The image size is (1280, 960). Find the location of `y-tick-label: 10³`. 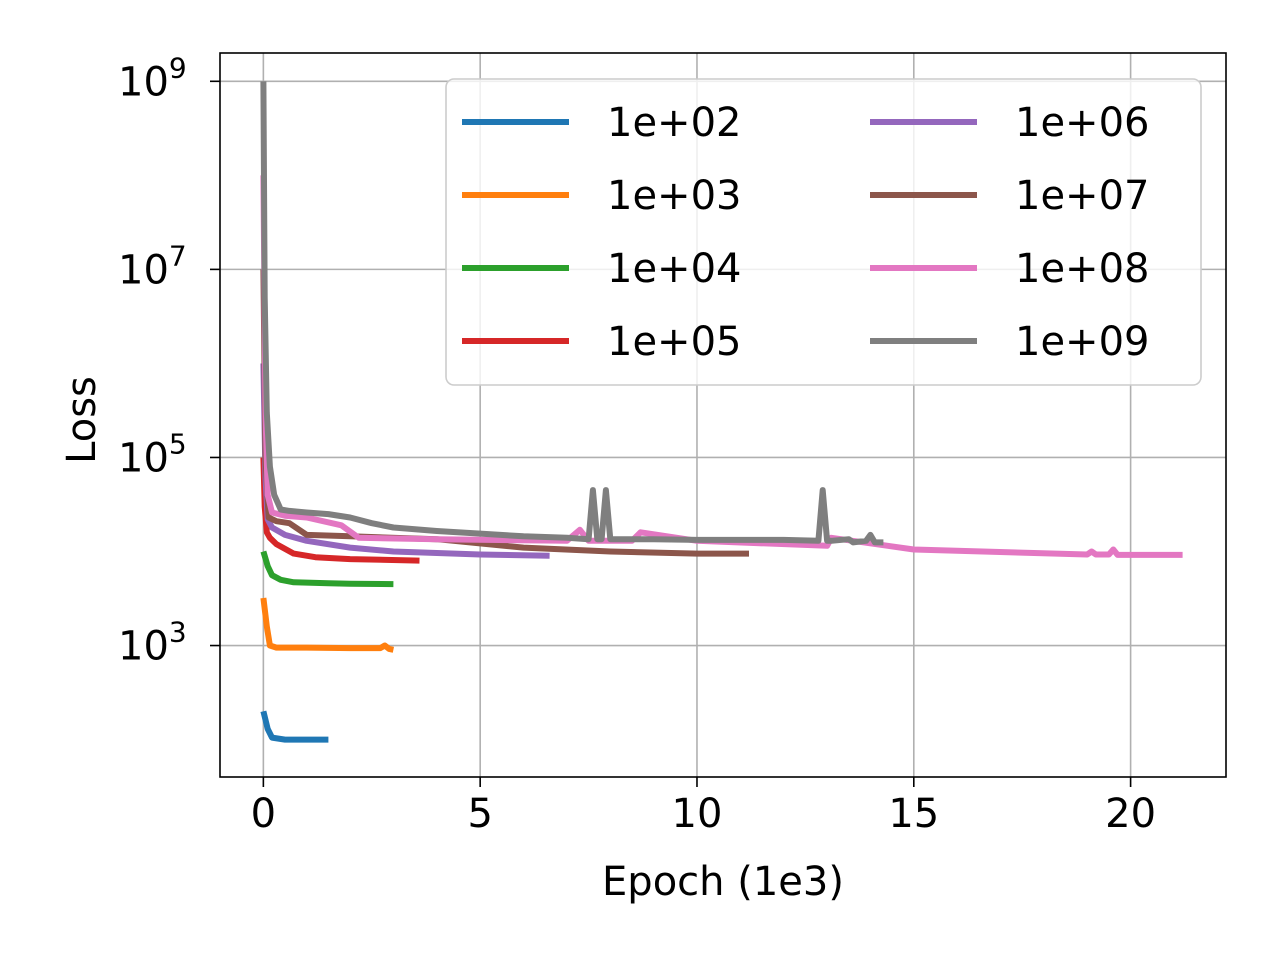

y-tick-label: 10³ is located at coordinates (152, 643).